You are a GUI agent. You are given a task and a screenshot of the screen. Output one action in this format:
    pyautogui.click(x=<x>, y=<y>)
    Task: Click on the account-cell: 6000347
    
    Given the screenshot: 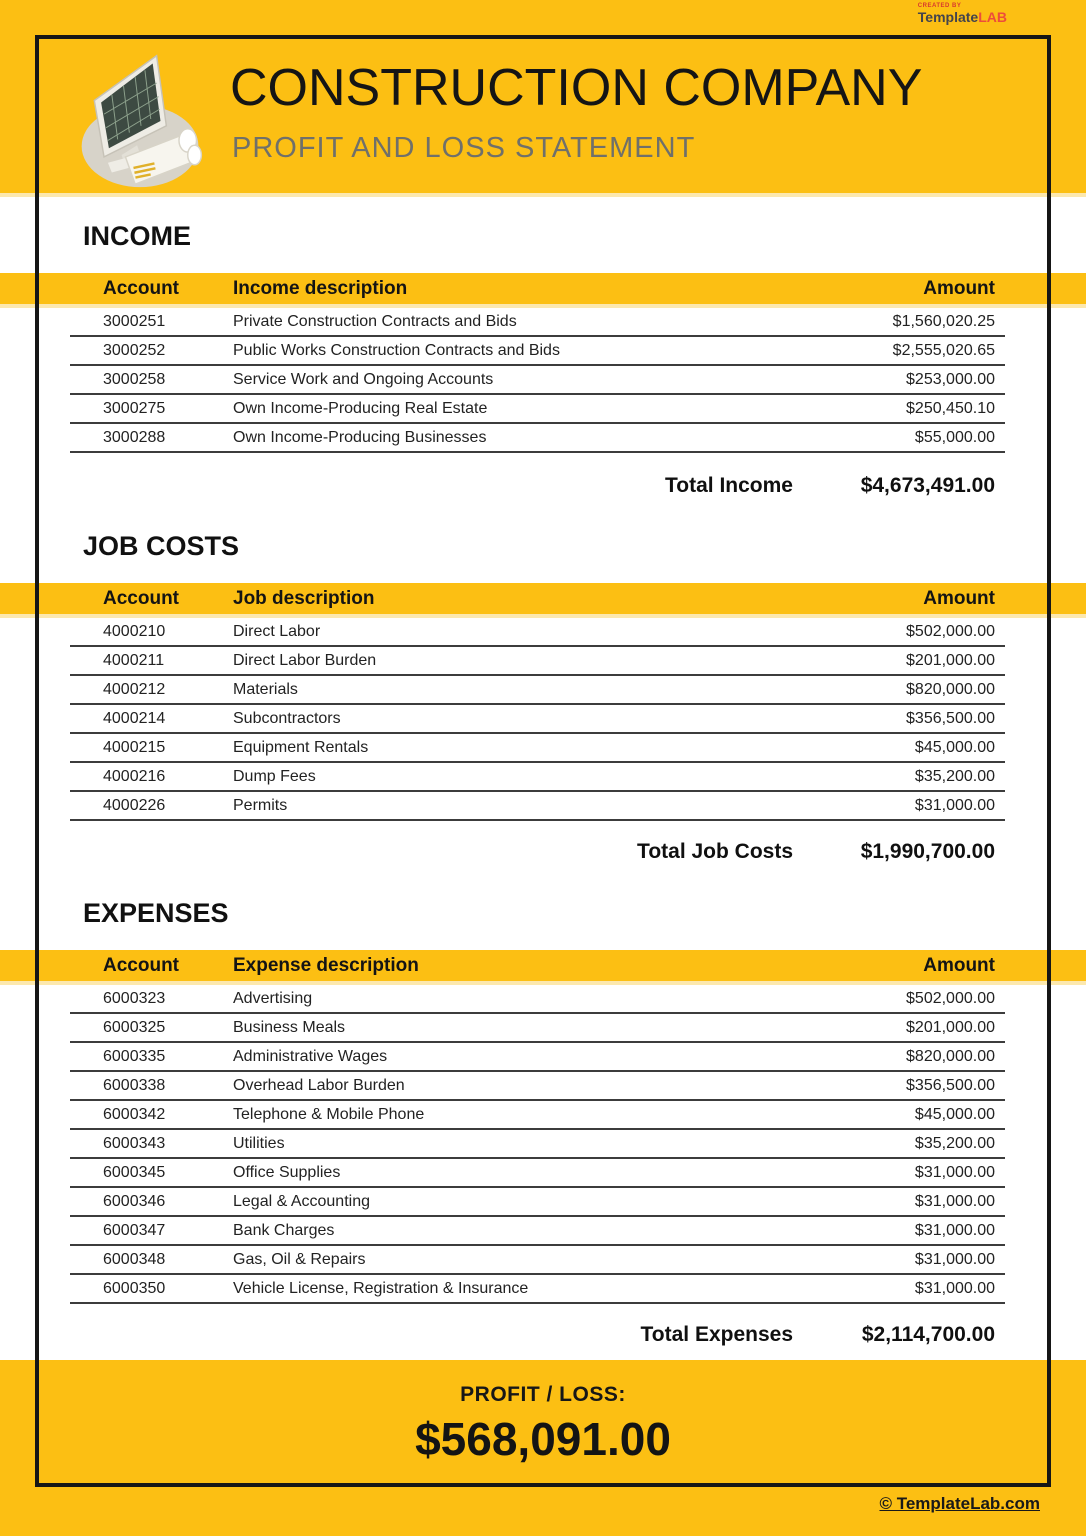 What is the action you would take?
    pyautogui.click(x=134, y=1230)
    